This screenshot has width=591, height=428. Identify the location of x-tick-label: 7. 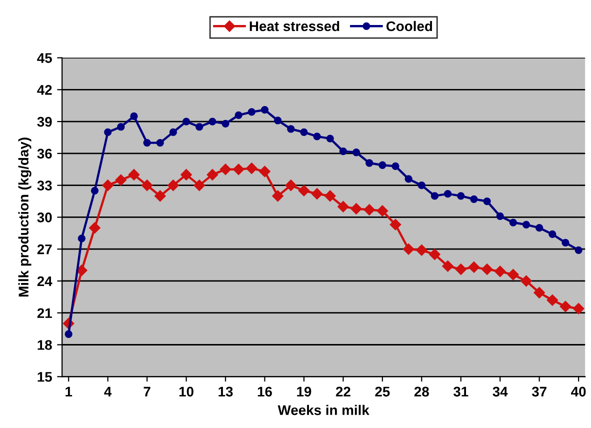
(147, 391).